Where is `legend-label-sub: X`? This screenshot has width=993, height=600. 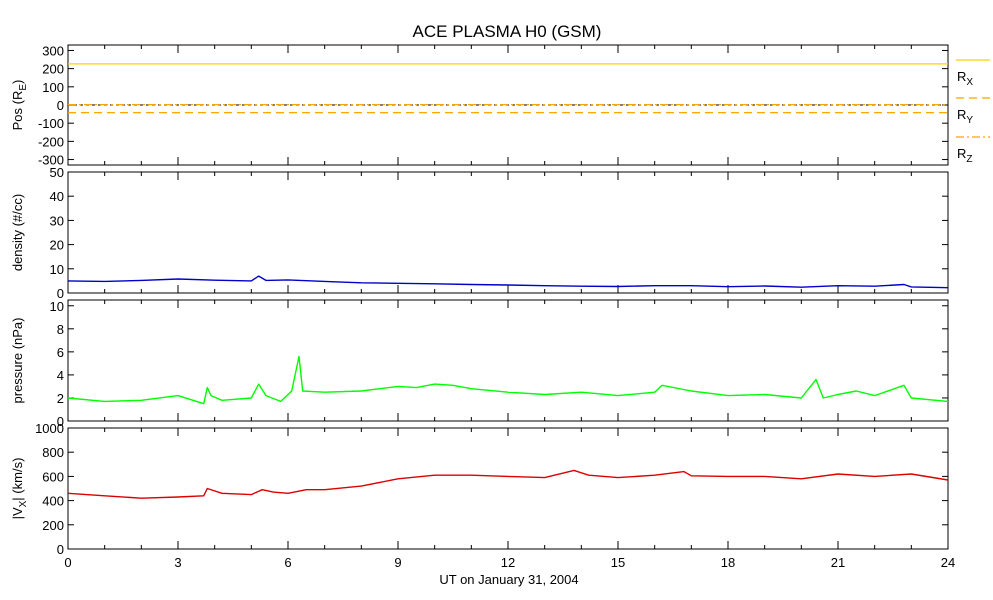
legend-label-sub: X is located at coordinates (969, 82).